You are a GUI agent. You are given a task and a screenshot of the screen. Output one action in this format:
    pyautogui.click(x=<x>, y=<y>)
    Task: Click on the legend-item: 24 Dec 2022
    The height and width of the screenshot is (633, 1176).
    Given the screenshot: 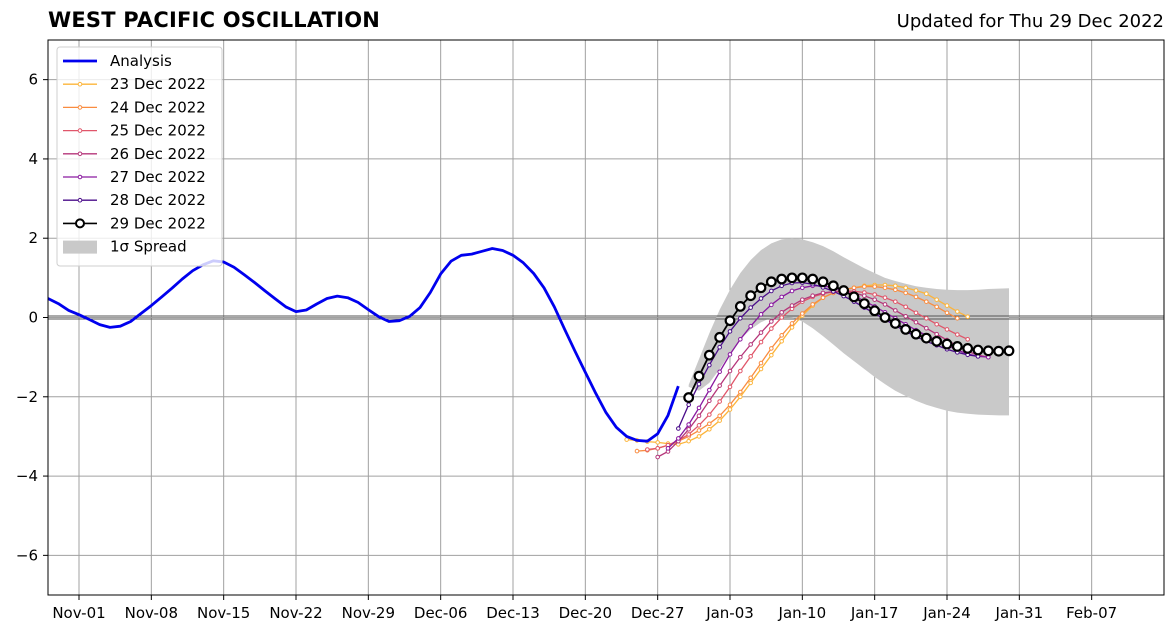 What is the action you would take?
    pyautogui.click(x=134, y=107)
    